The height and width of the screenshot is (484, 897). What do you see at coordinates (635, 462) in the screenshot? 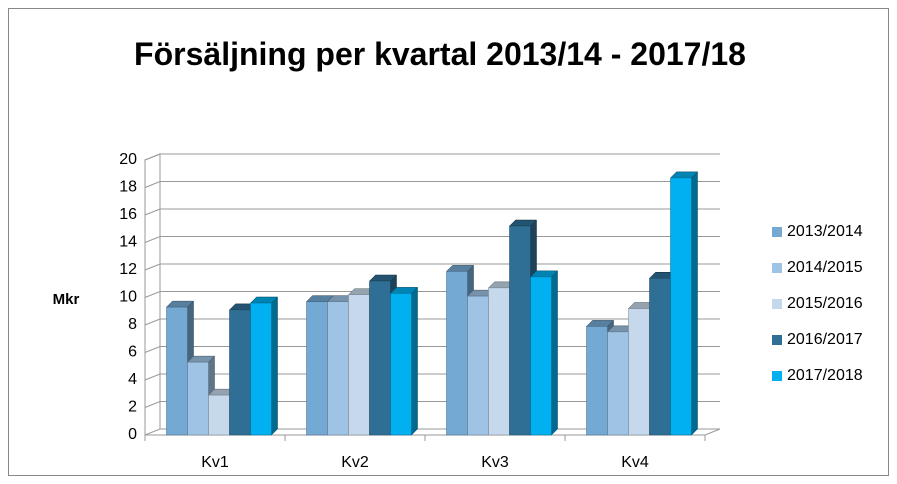
I see `x-tick-label: Kv4` at bounding box center [635, 462].